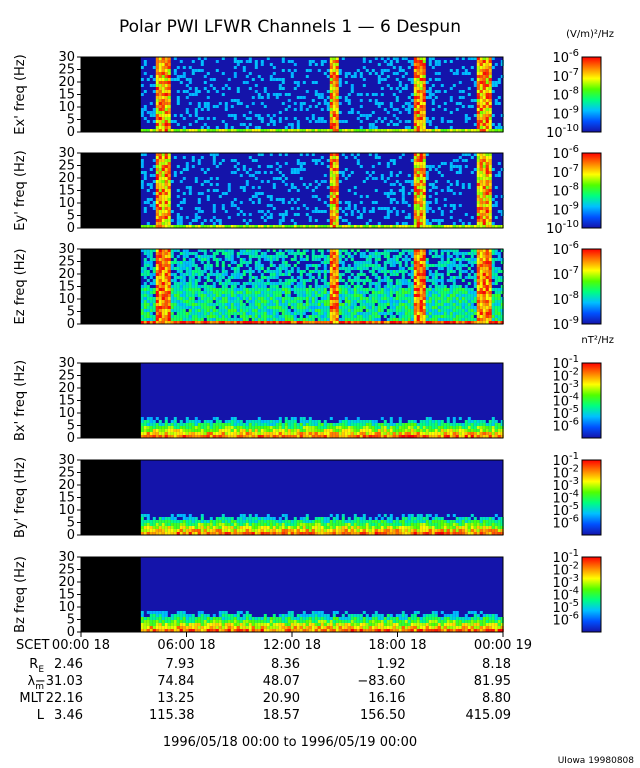 The height and width of the screenshot is (768, 640). Describe the element at coordinates (59, 681) in the screenshot. I see `ephemeris-value: −31.03` at that location.